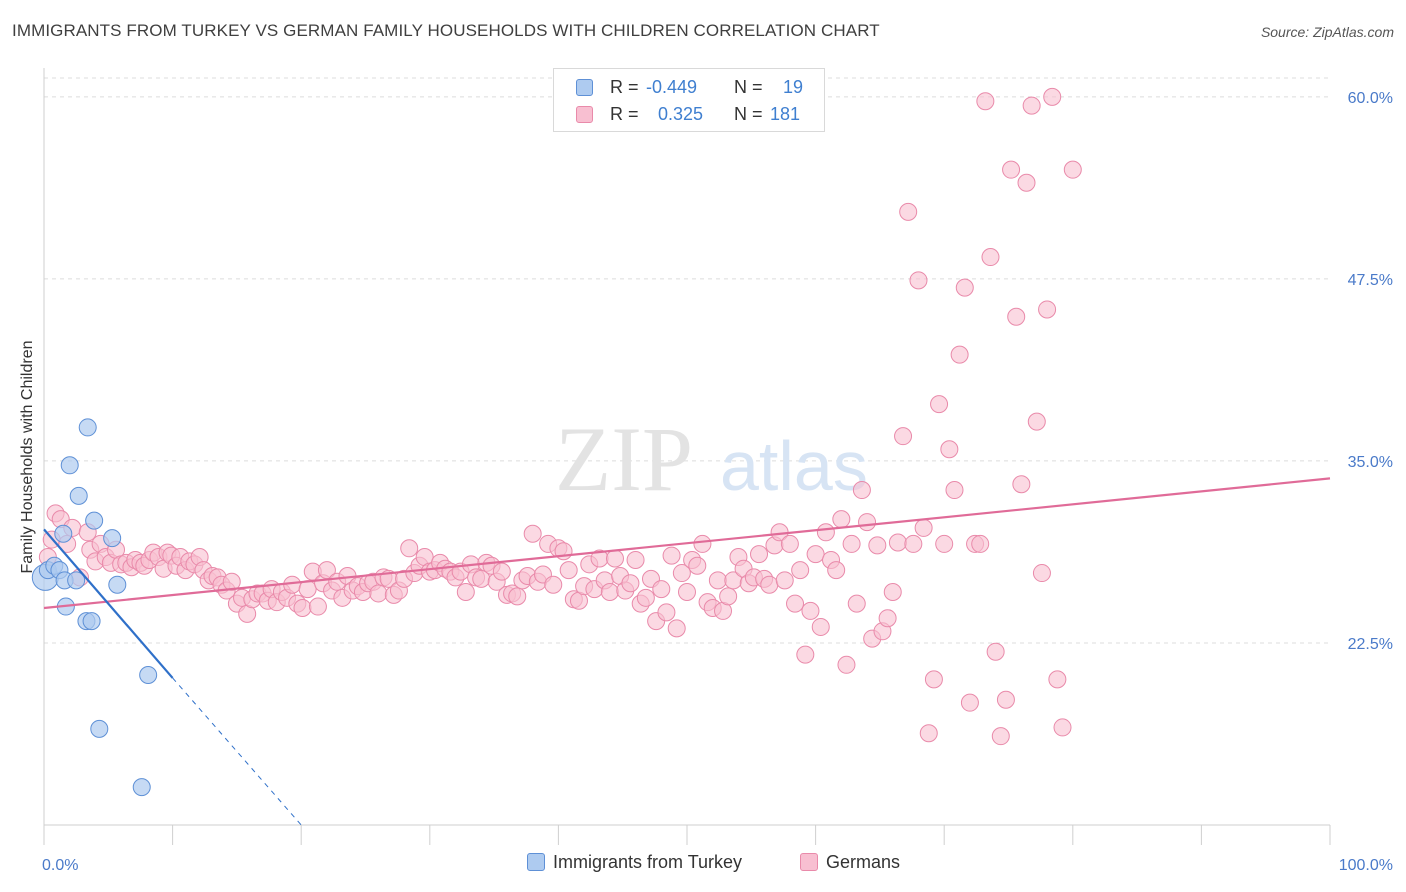 The width and height of the screenshot is (1406, 892). I want to click on legend-item-turkey: Immigrants from Turkey, so click(634, 864).